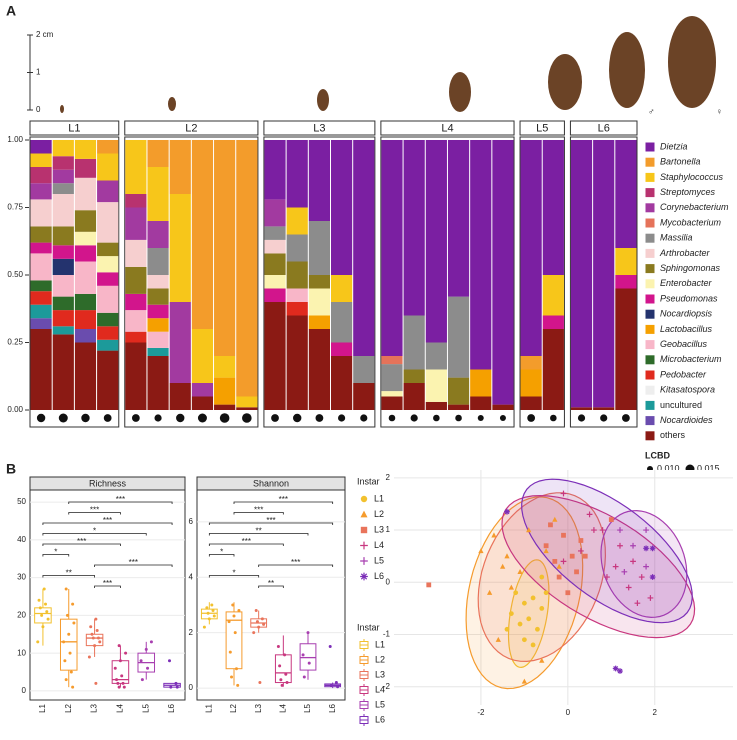 The height and width of the screenshot is (740, 737). I want to click on legend-label: Mycobacterium, so click(691, 222).